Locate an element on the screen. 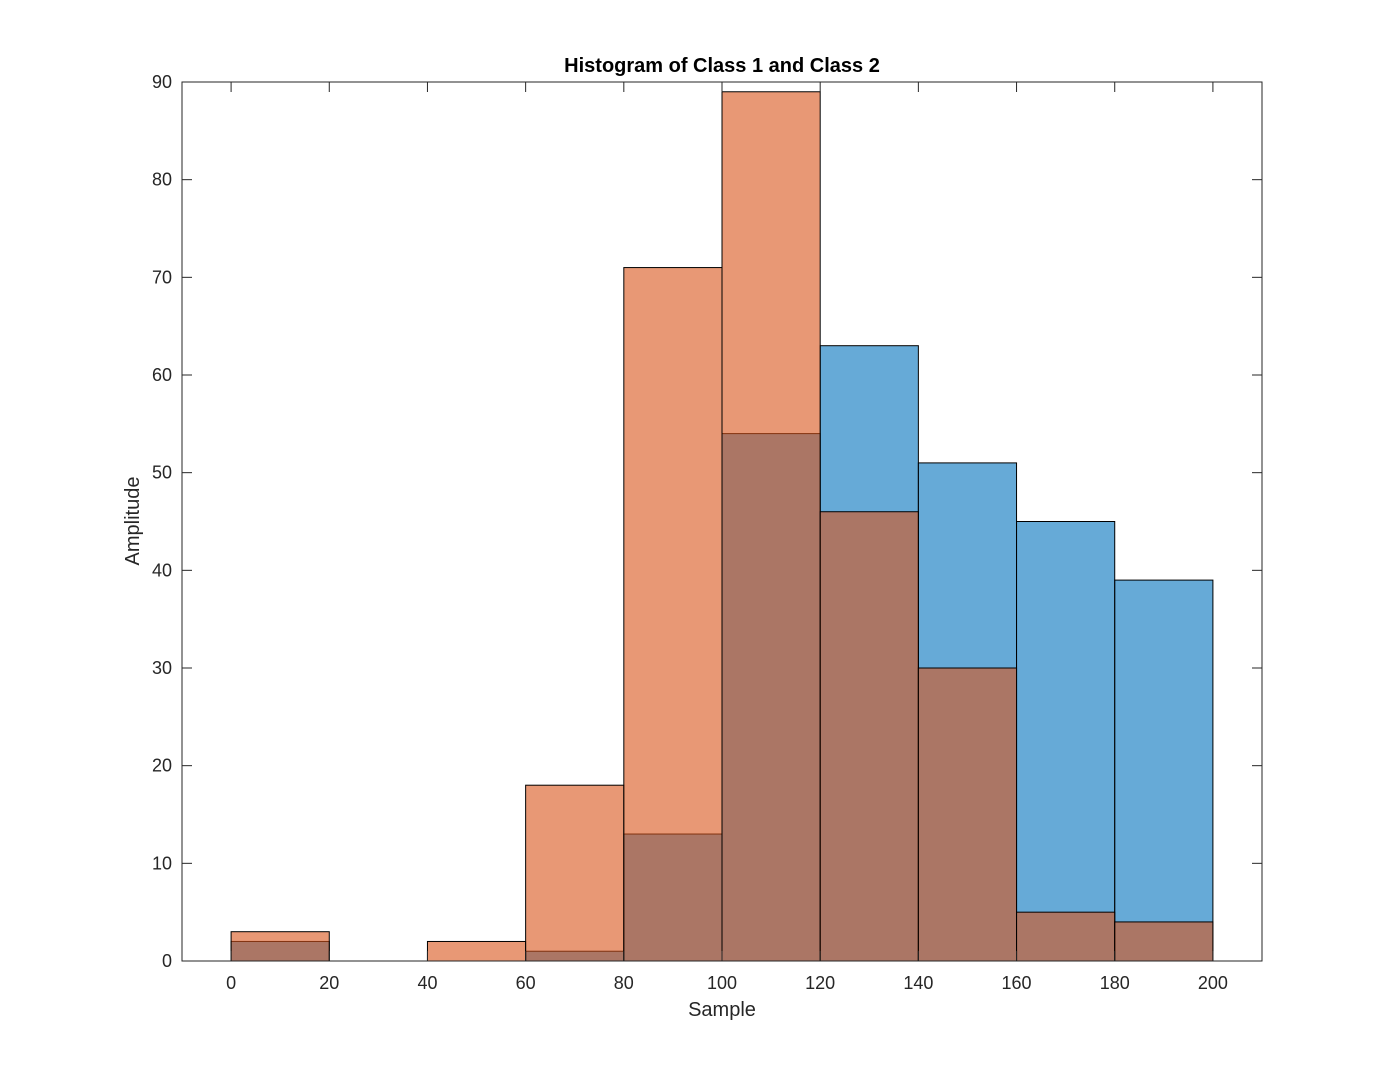  y-tick-label: 60 is located at coordinates (162, 375).